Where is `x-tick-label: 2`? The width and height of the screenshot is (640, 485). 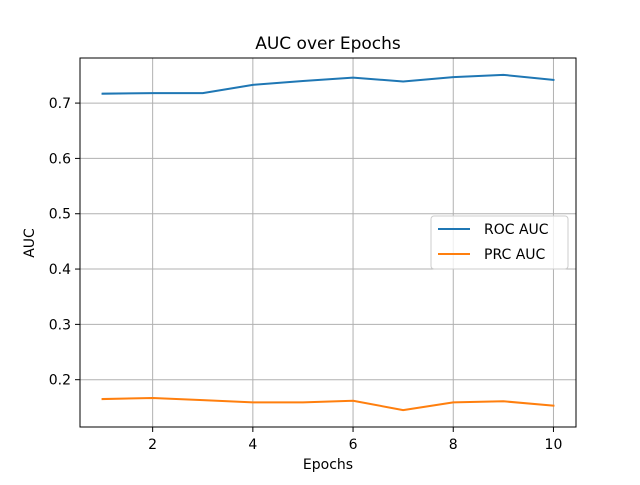
x-tick-label: 2 is located at coordinates (152, 445).